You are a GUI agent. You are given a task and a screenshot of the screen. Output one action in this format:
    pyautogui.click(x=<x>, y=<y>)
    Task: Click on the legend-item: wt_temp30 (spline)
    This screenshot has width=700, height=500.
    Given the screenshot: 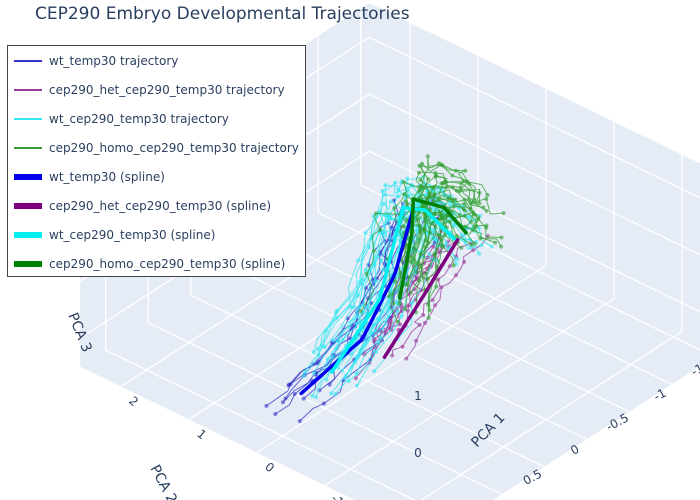 What is the action you would take?
    pyautogui.click(x=89, y=177)
    